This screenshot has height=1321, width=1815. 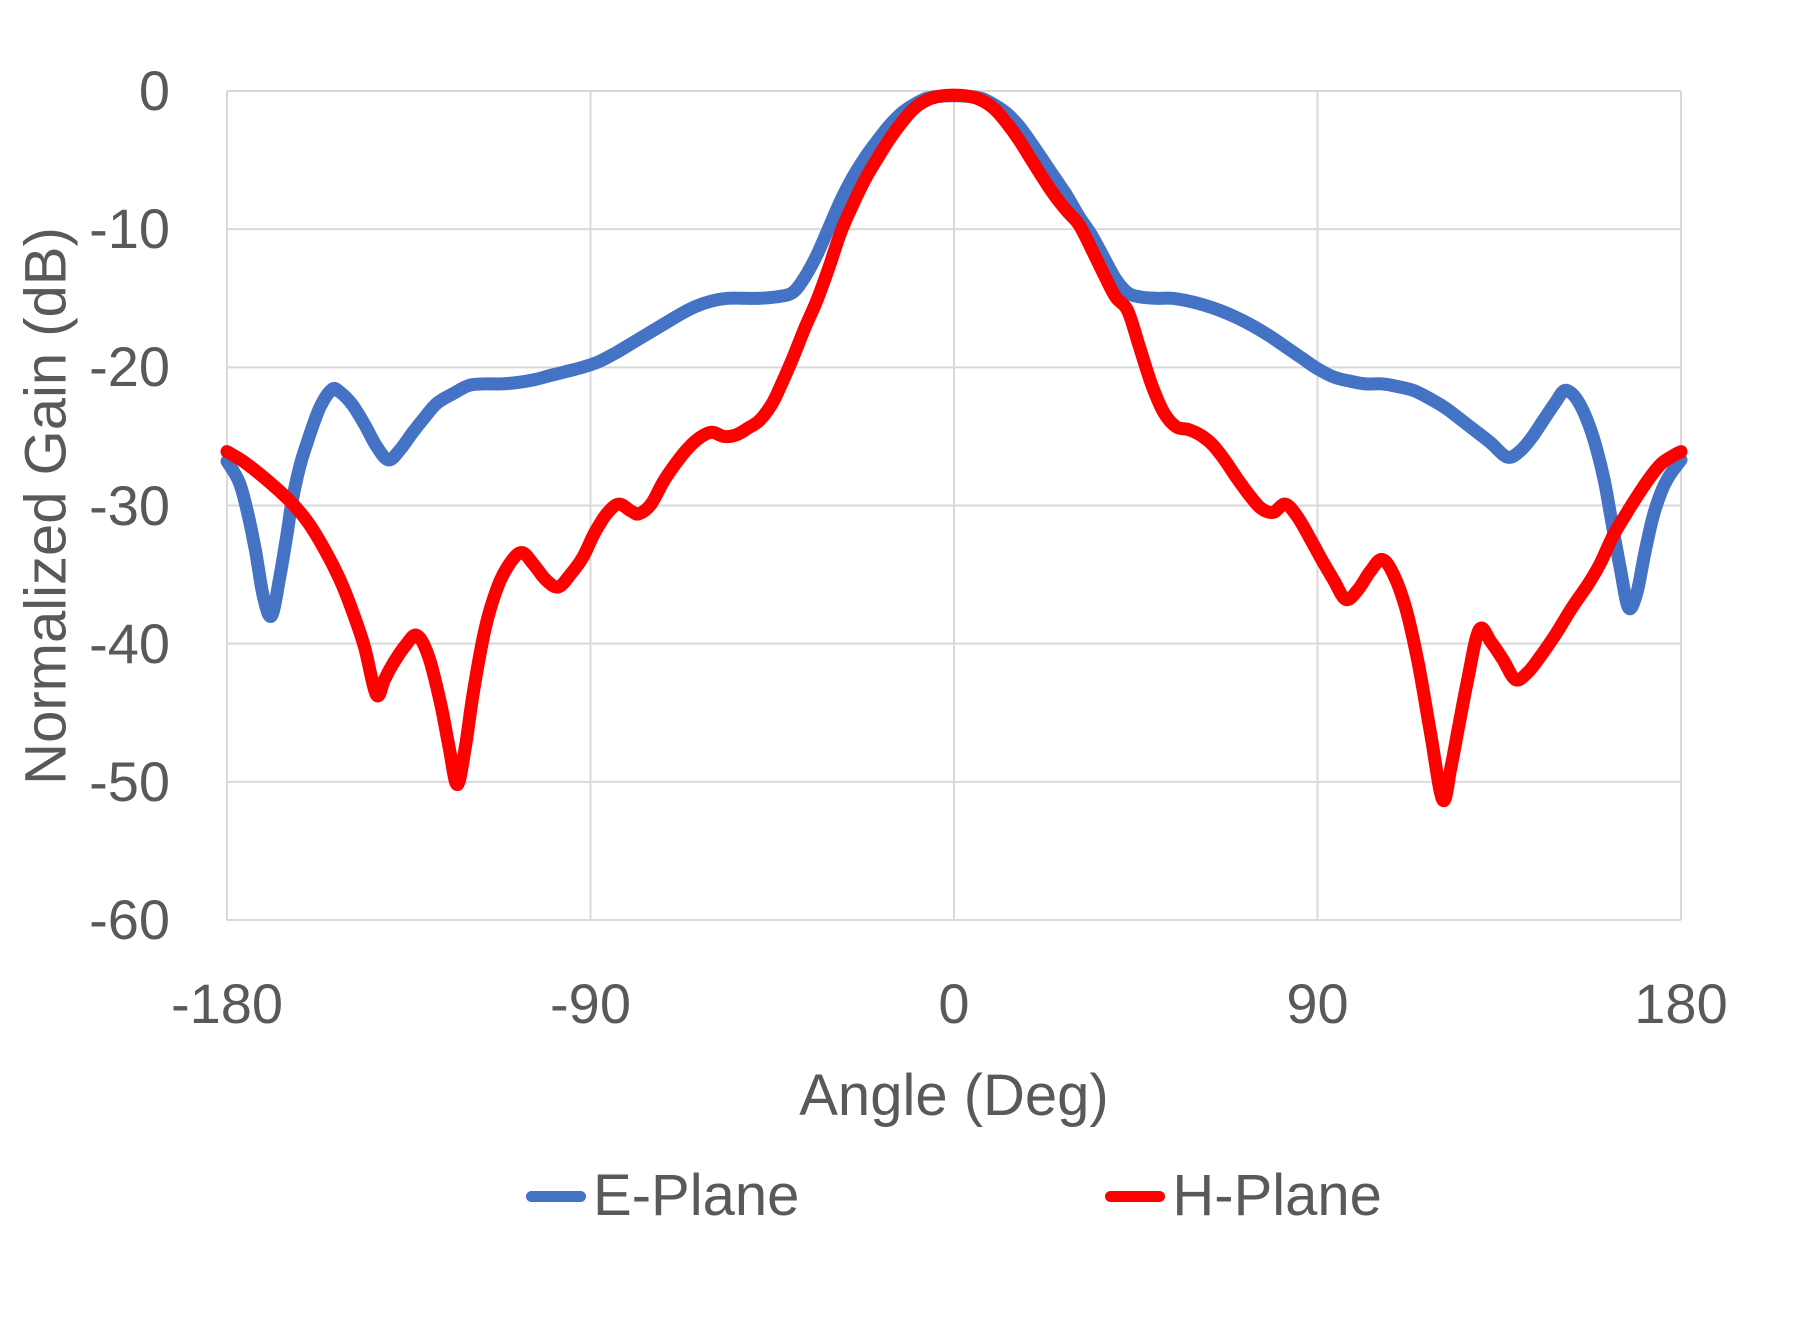 What do you see at coordinates (129, 505) in the screenshot?
I see `y-tick-label--30: -30` at bounding box center [129, 505].